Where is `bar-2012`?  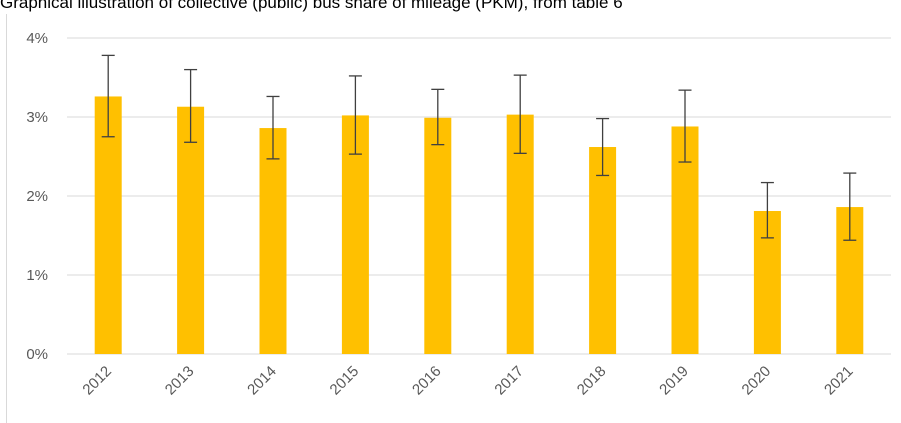
bar-2012 is located at coordinates (108, 225).